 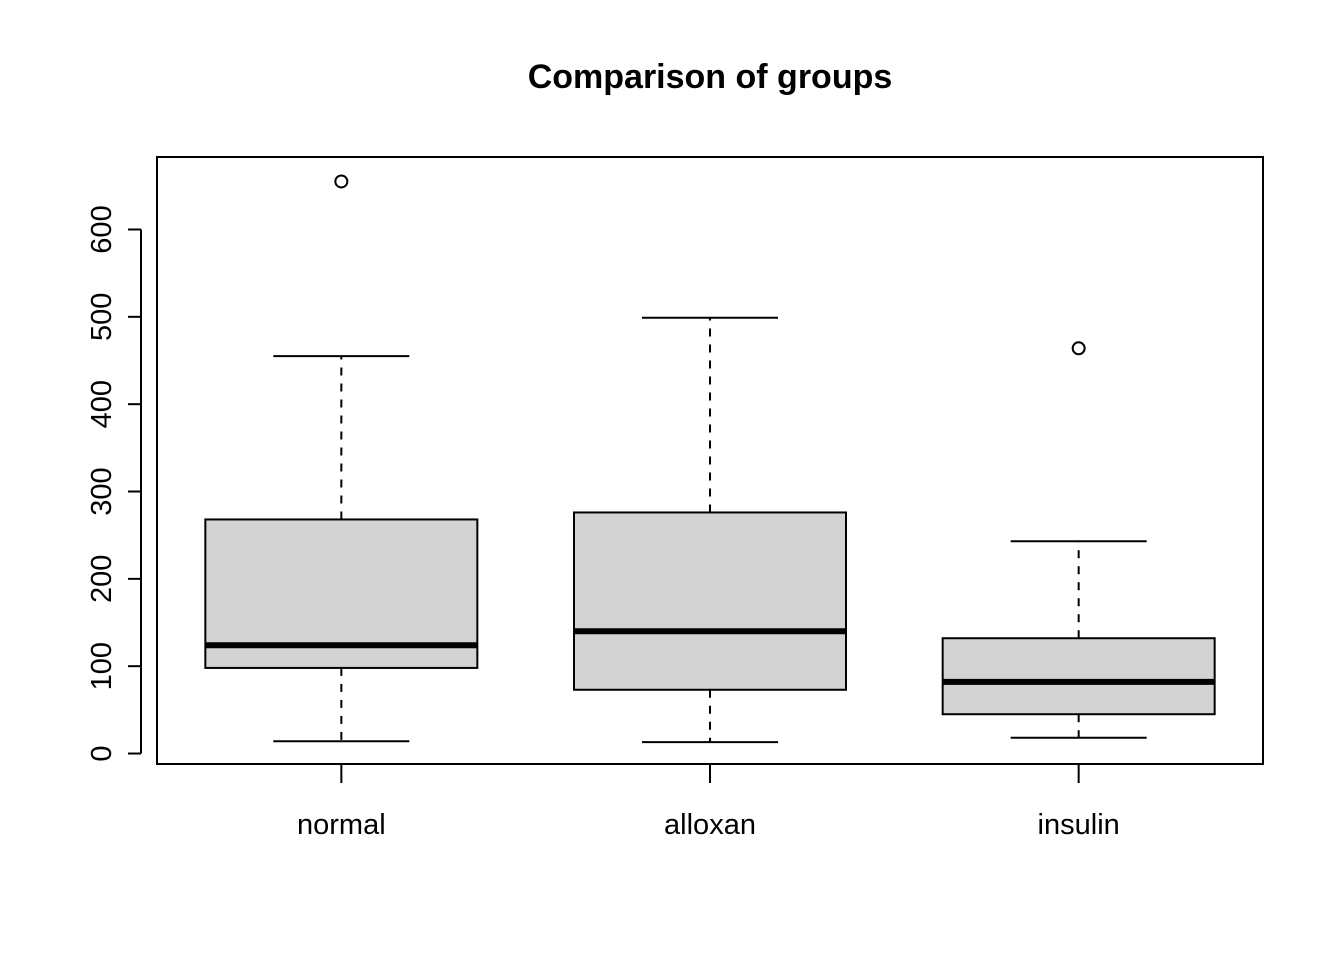 I want to click on y-tick-label: 600, so click(x=102, y=229).